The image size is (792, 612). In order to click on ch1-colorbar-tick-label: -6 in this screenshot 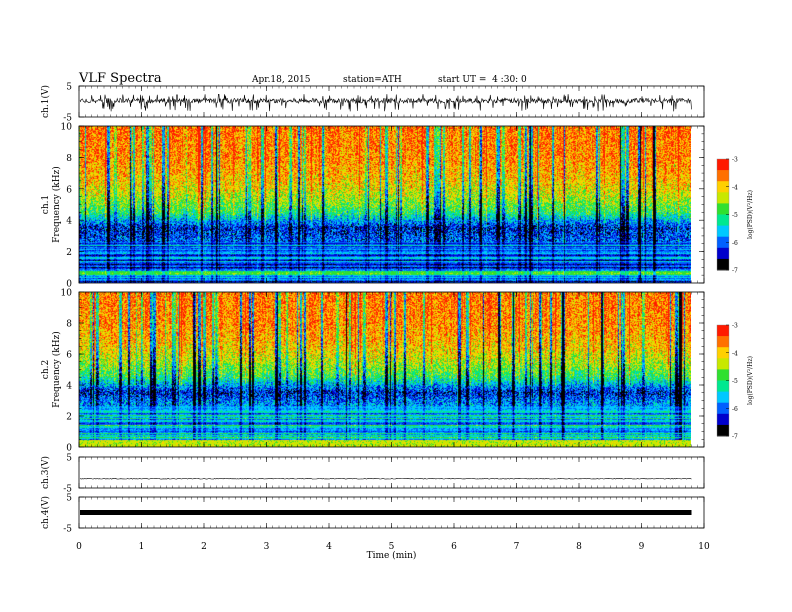, I will do `click(735, 243)`.